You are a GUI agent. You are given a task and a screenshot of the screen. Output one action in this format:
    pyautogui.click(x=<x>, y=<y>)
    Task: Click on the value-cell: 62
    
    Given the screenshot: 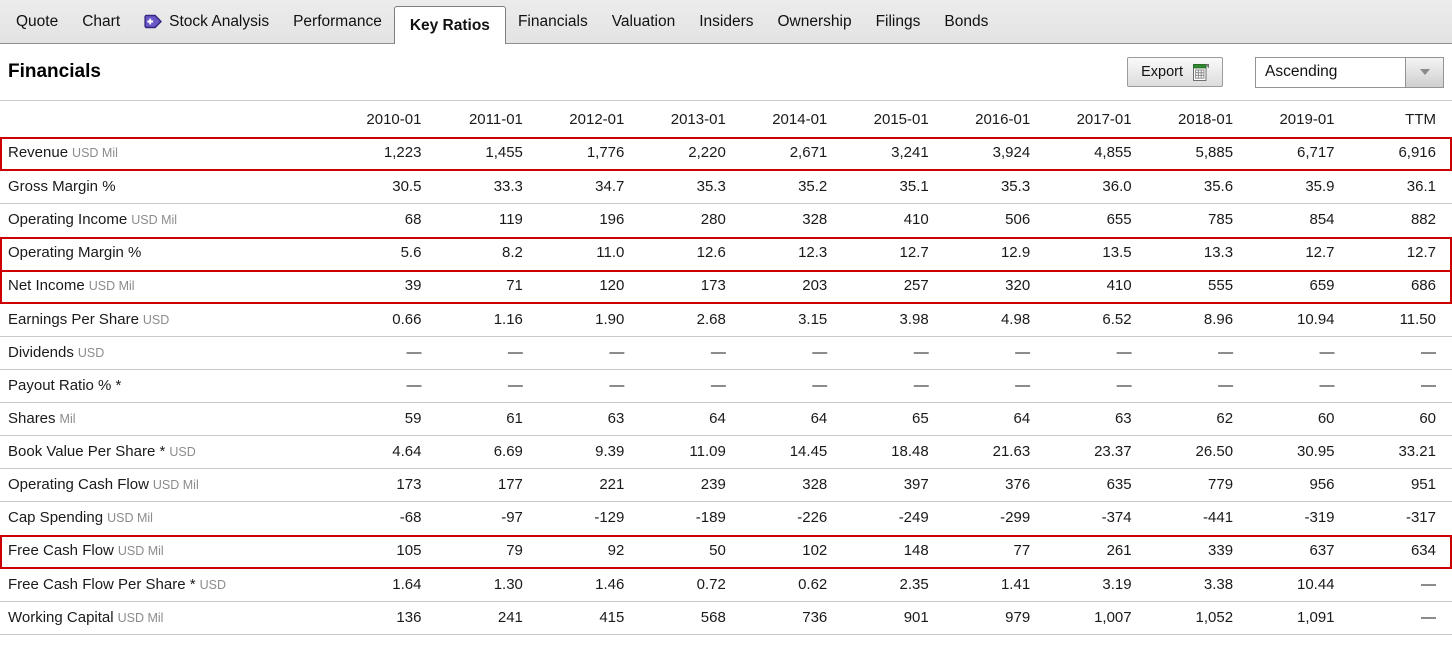 What is the action you would take?
    pyautogui.click(x=1198, y=419)
    